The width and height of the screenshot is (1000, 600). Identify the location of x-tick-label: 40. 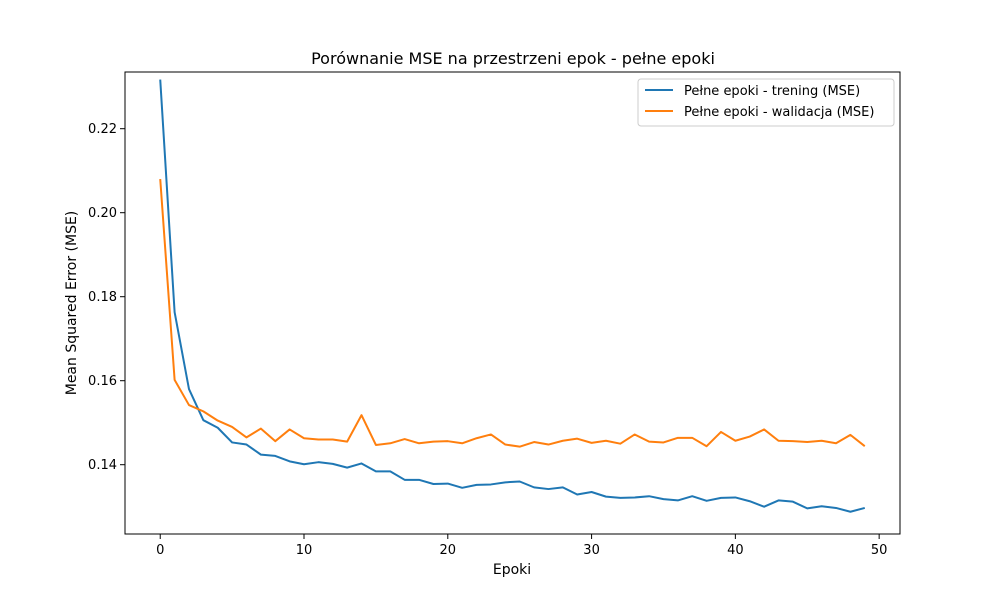
(735, 550).